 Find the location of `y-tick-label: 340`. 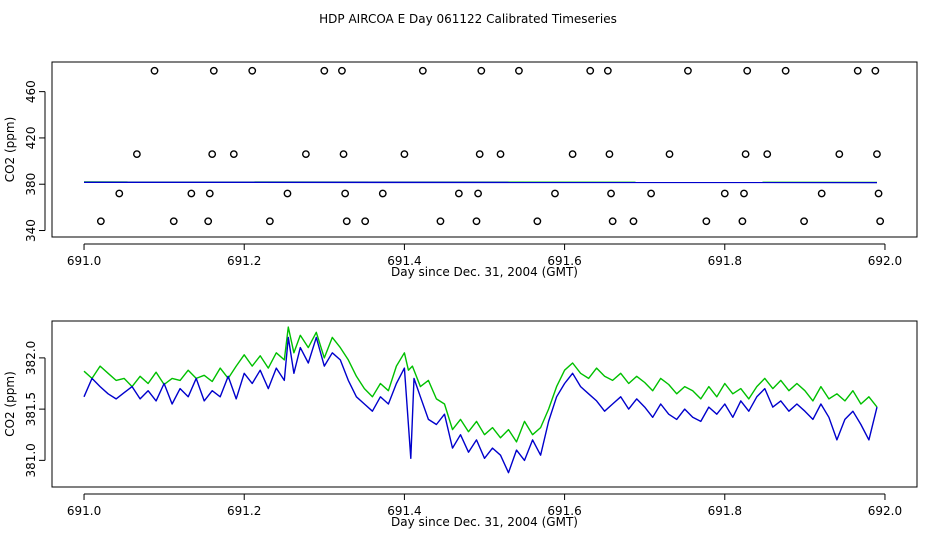

y-tick-label: 340 is located at coordinates (31, 230).